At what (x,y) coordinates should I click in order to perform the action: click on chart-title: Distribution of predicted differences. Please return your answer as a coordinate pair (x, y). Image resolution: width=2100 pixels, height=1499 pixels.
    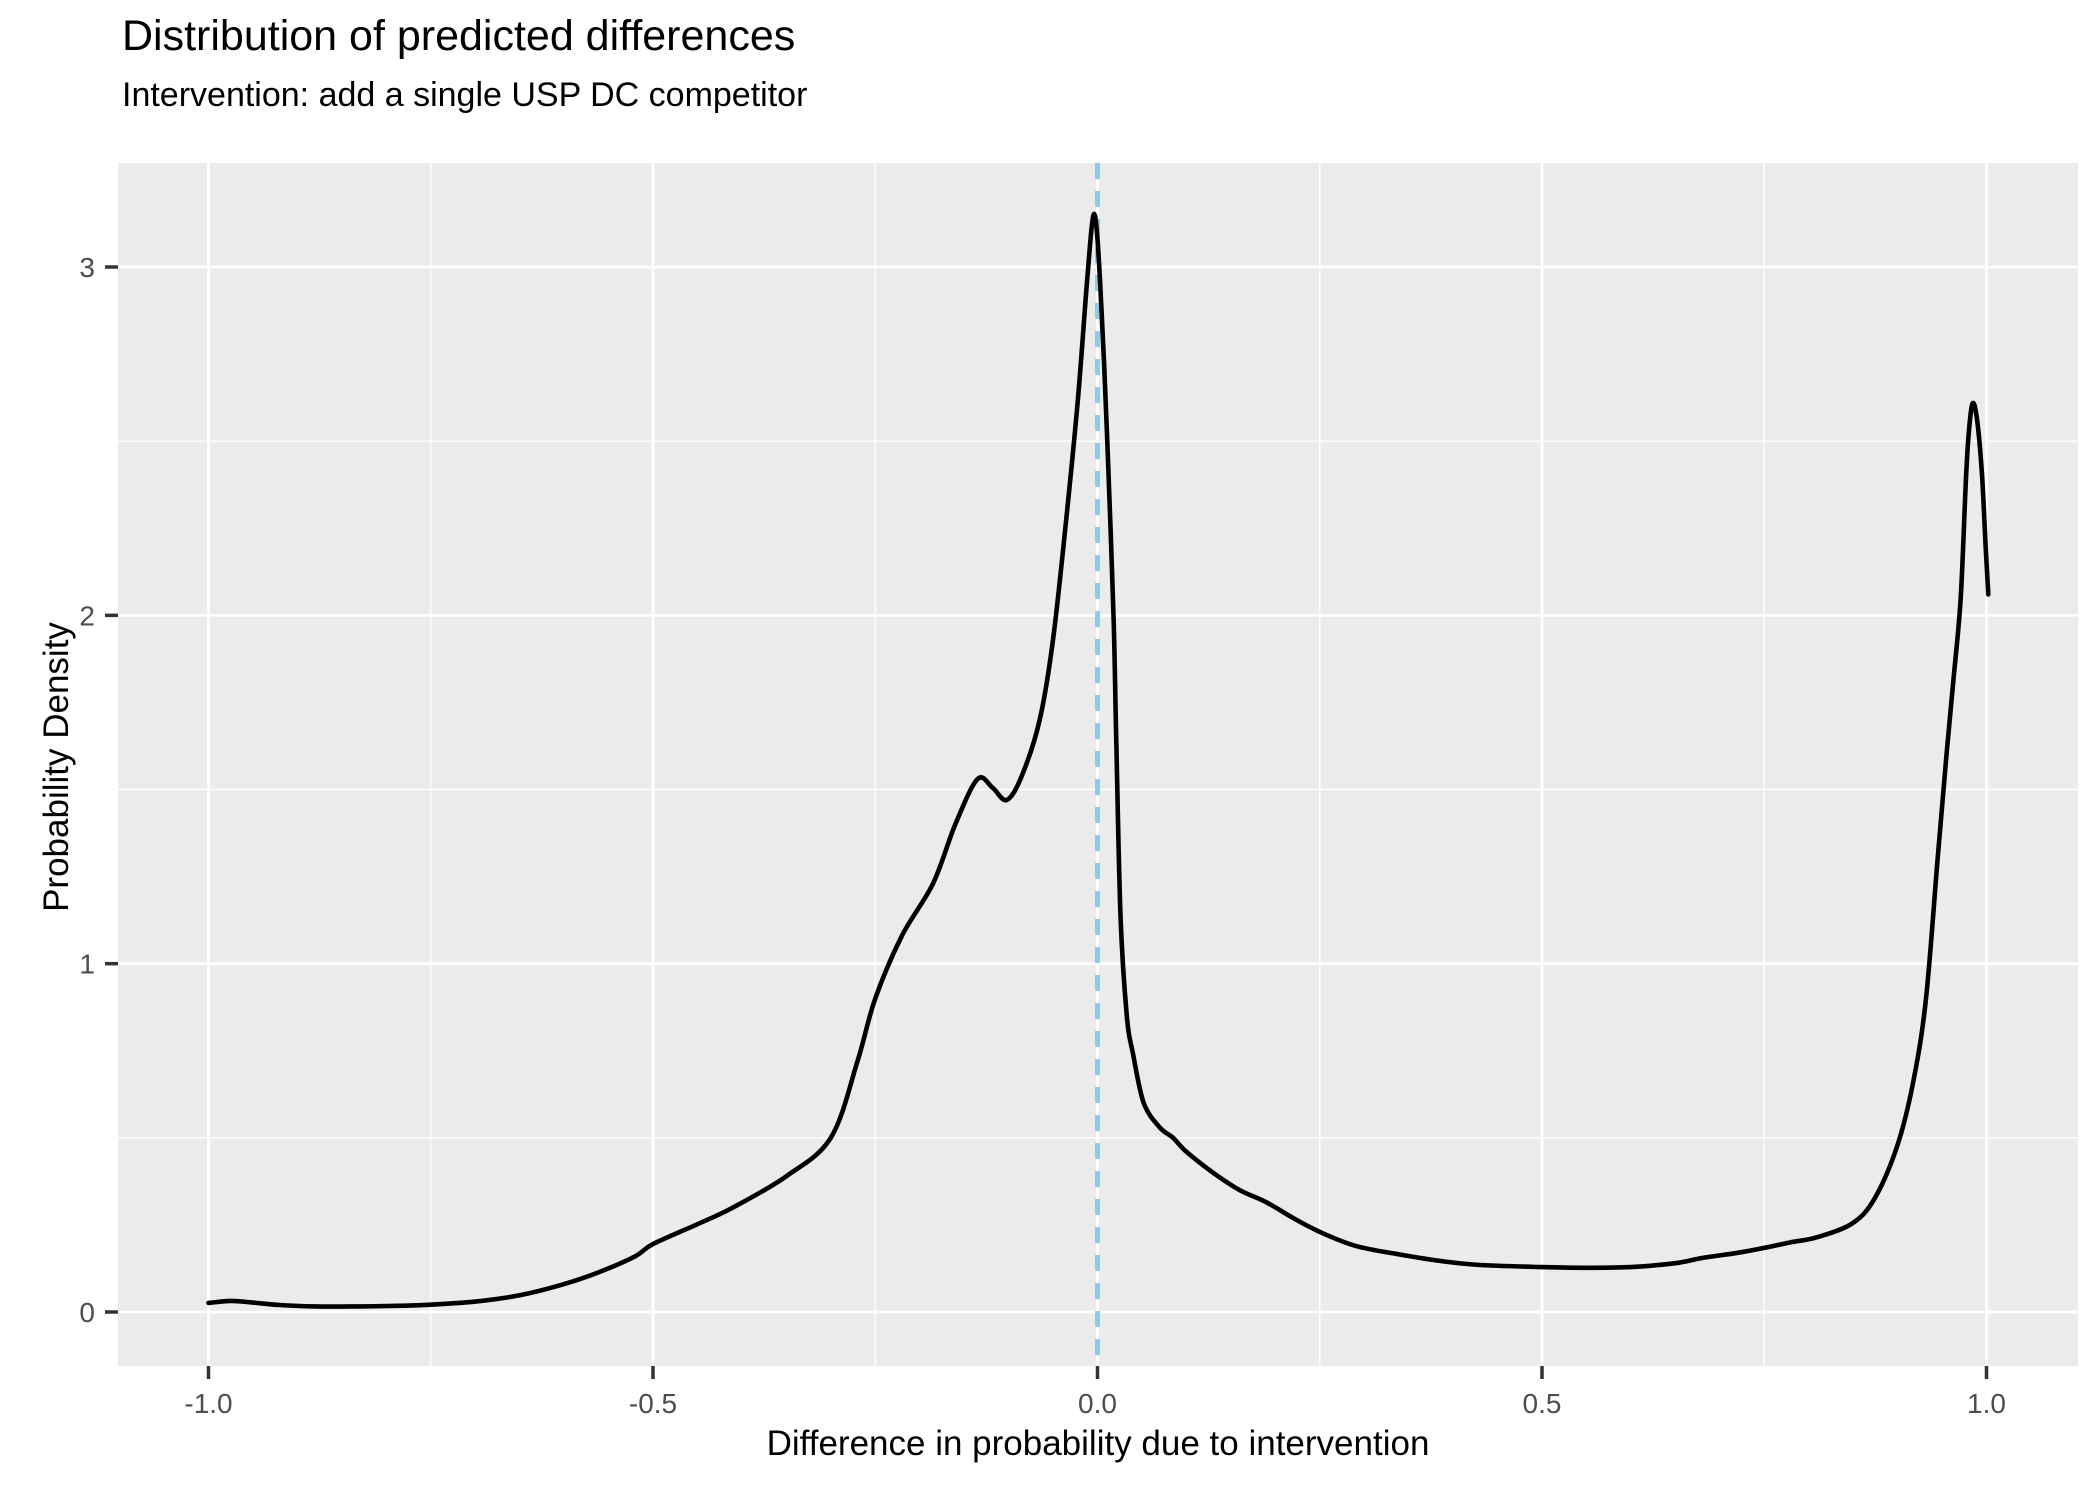
    Looking at the image, I should click on (459, 36).